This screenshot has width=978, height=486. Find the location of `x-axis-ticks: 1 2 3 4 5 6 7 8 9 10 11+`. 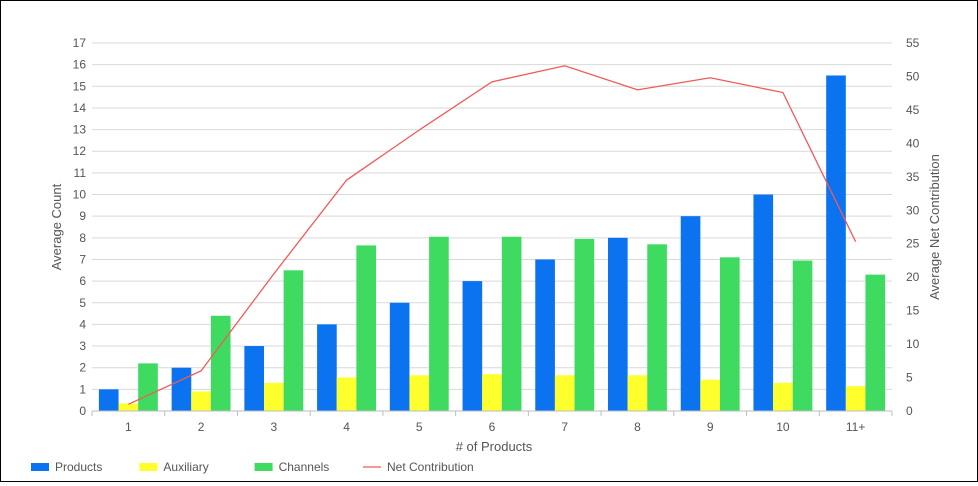

x-axis-ticks: 1 2 3 4 5 6 7 8 9 10 11+ is located at coordinates (495, 427).